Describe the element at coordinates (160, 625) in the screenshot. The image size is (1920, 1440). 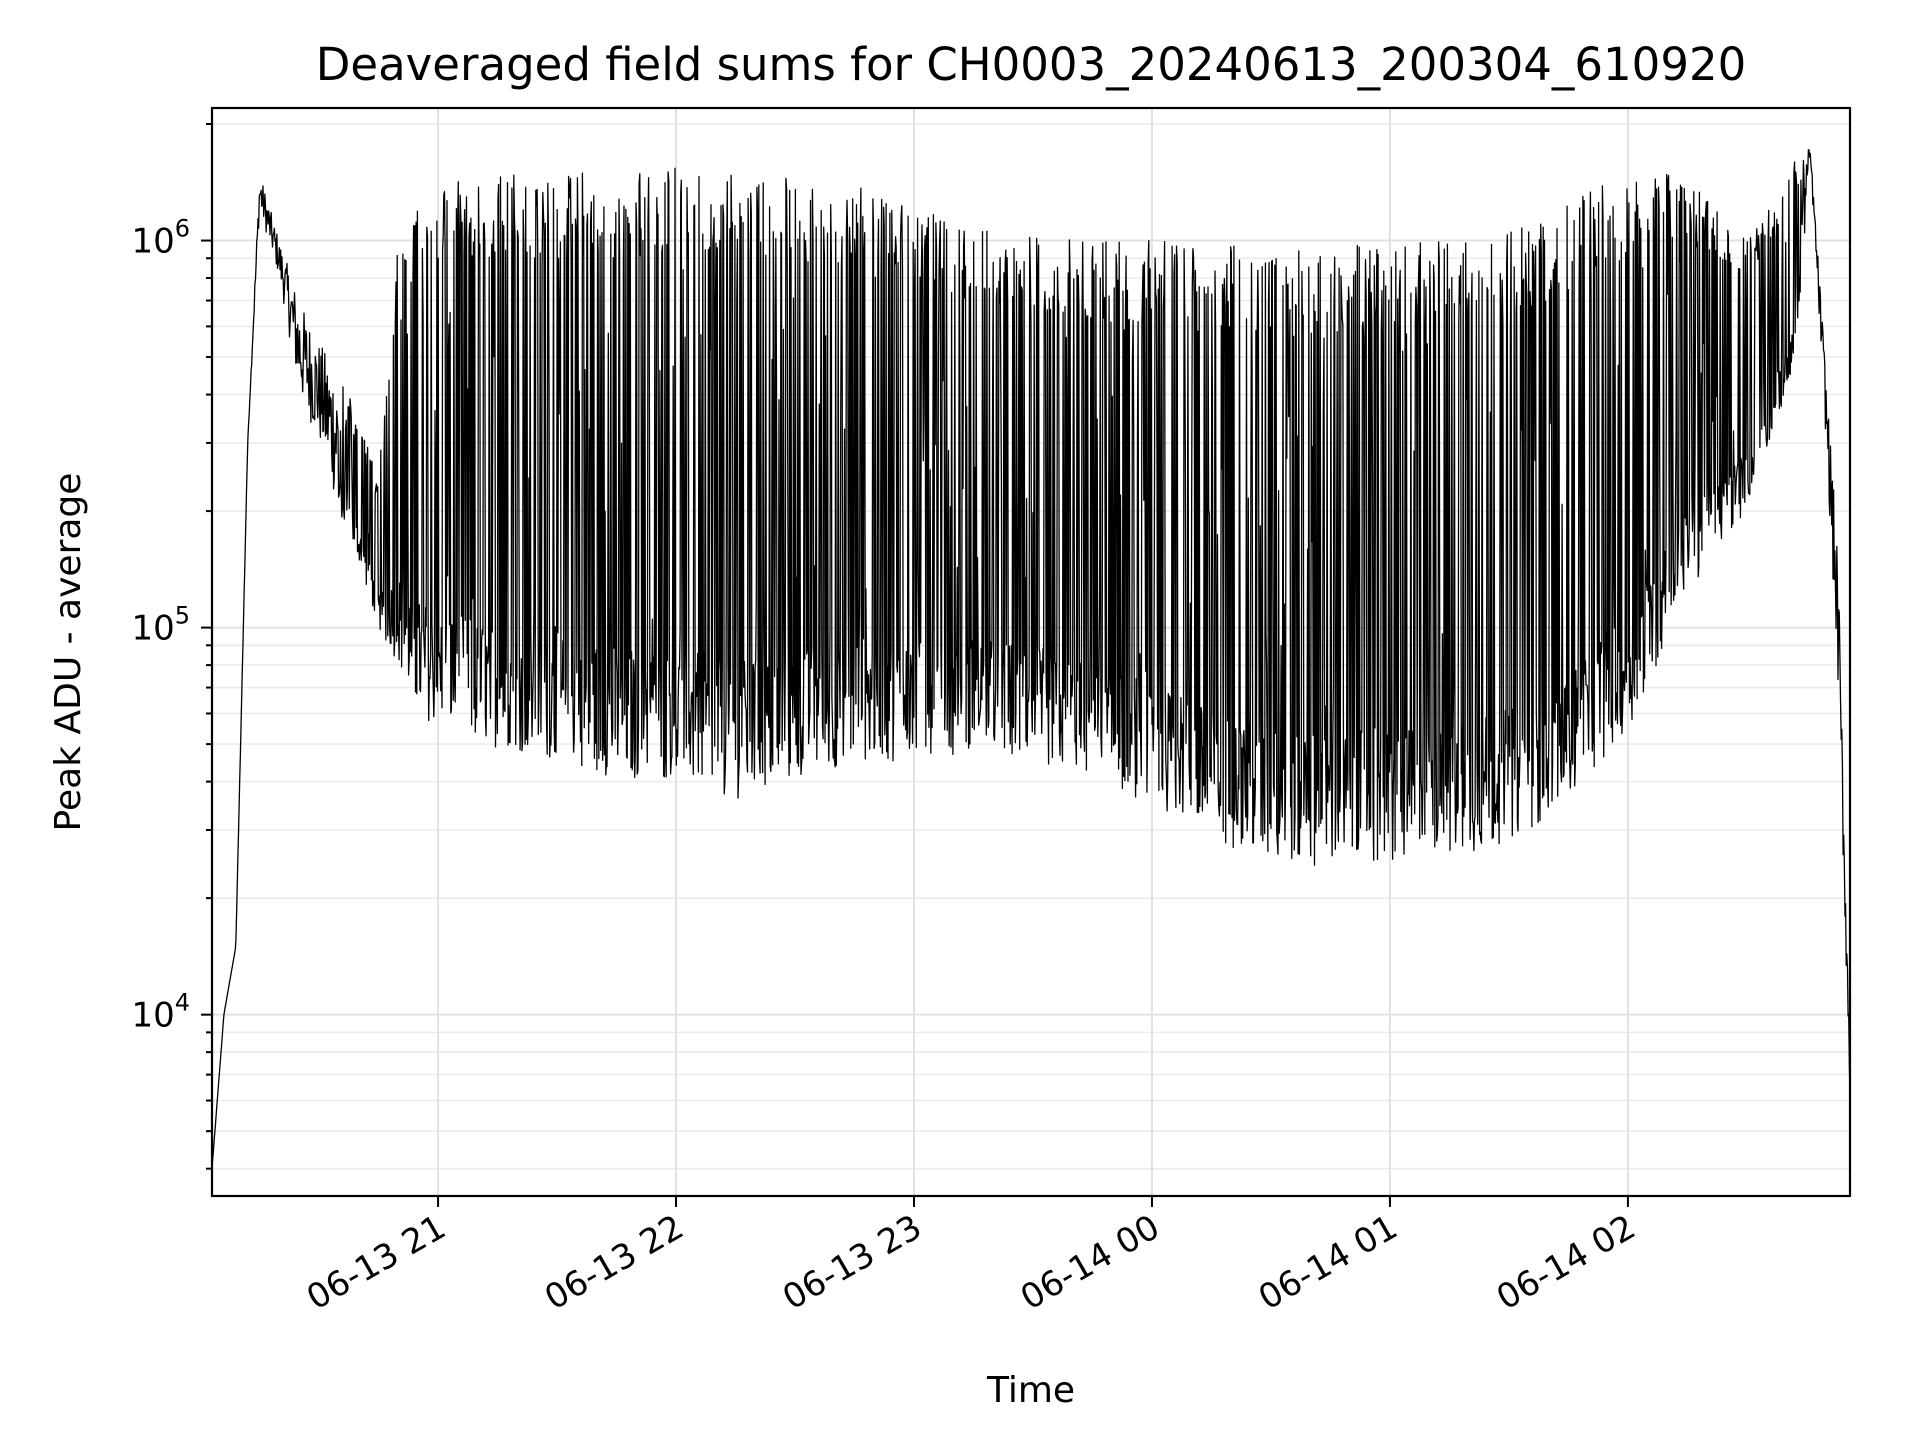
I see `y-tick-label: 10⁵` at that location.